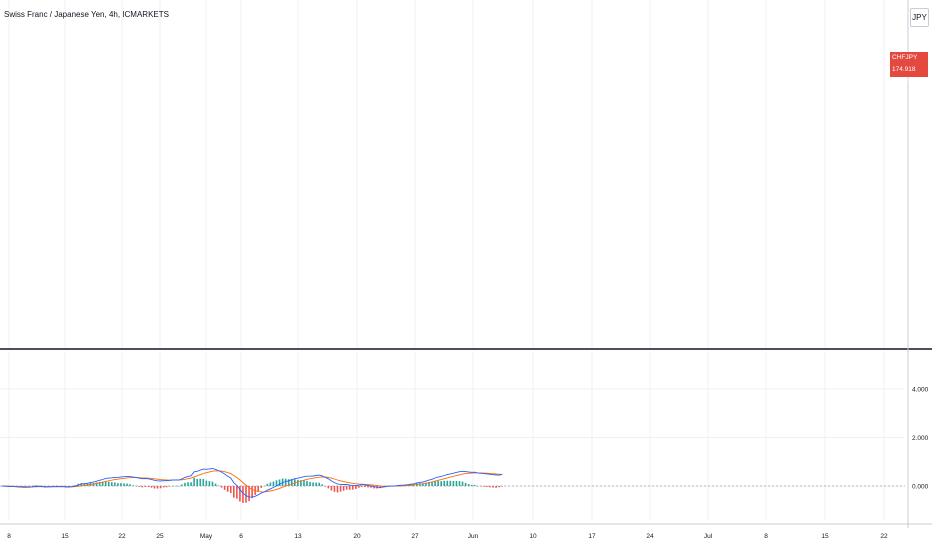 The height and width of the screenshot is (550, 932). What do you see at coordinates (592, 536) in the screenshot?
I see `time-tick-label: 17` at bounding box center [592, 536].